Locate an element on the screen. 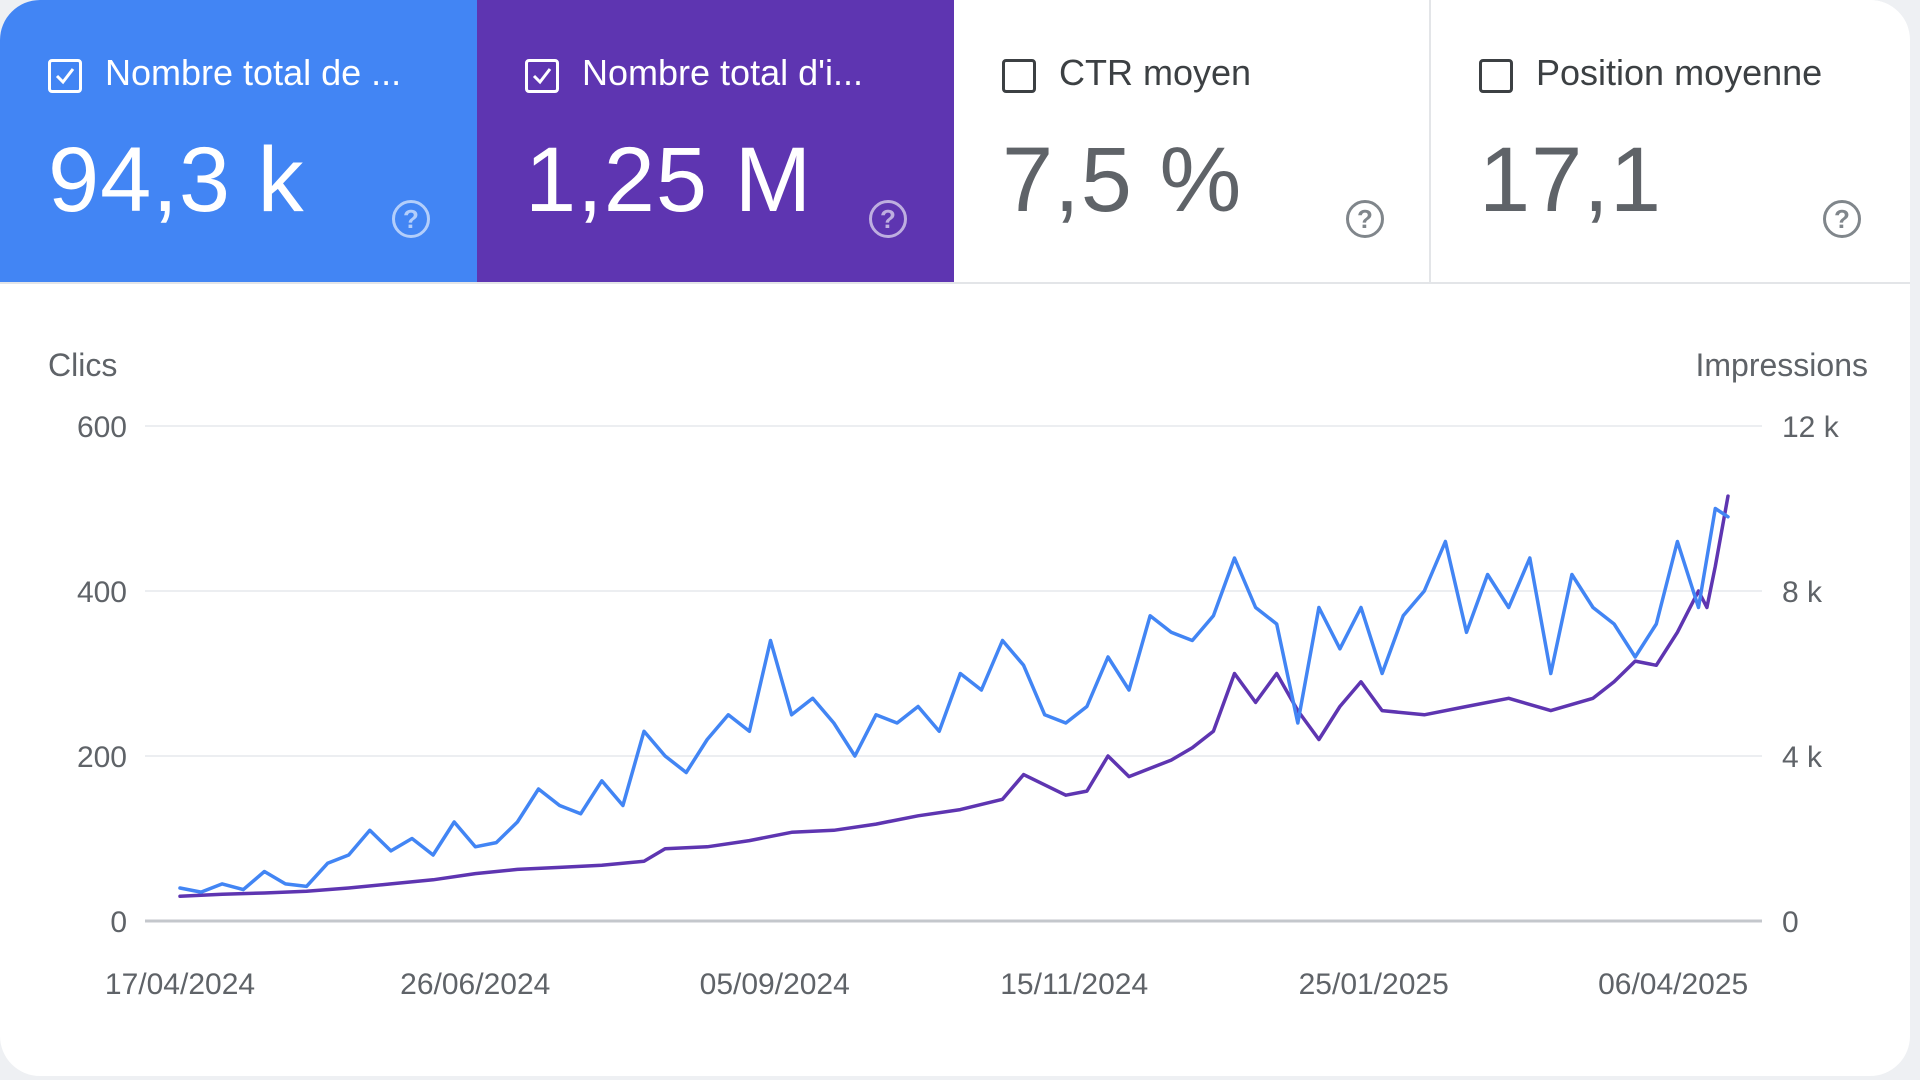  x-tick-label: 06/04/2025 is located at coordinates (1673, 984).